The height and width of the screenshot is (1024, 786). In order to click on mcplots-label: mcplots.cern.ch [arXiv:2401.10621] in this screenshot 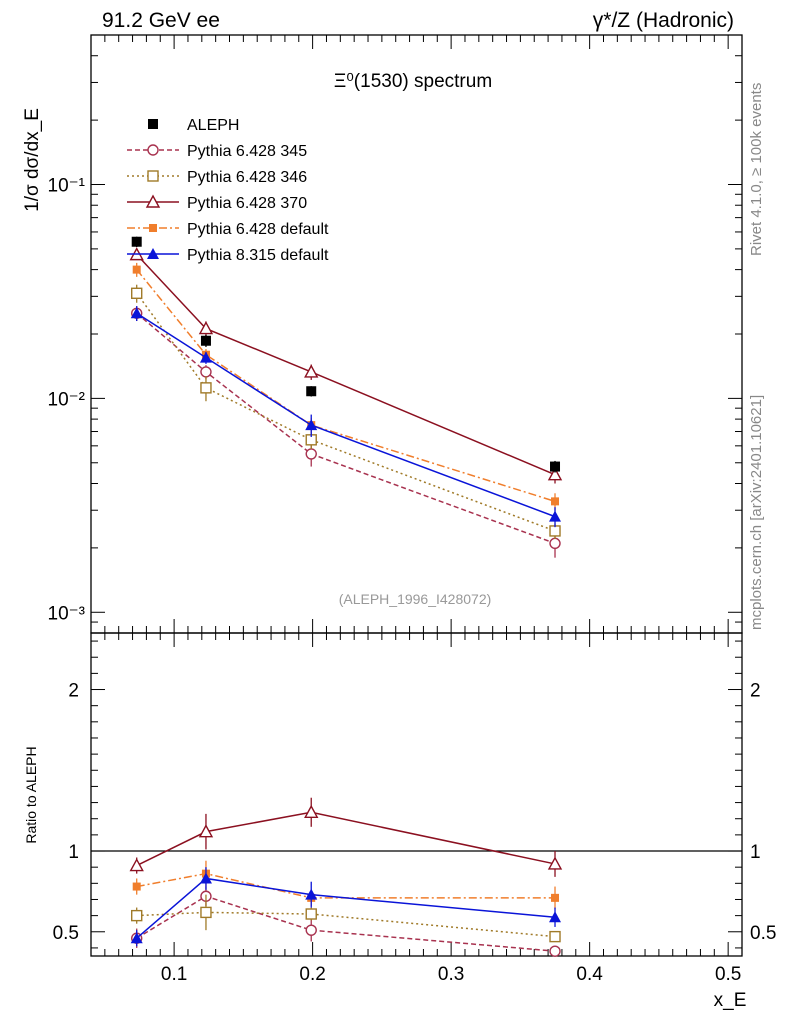, I will do `click(756, 512)`.